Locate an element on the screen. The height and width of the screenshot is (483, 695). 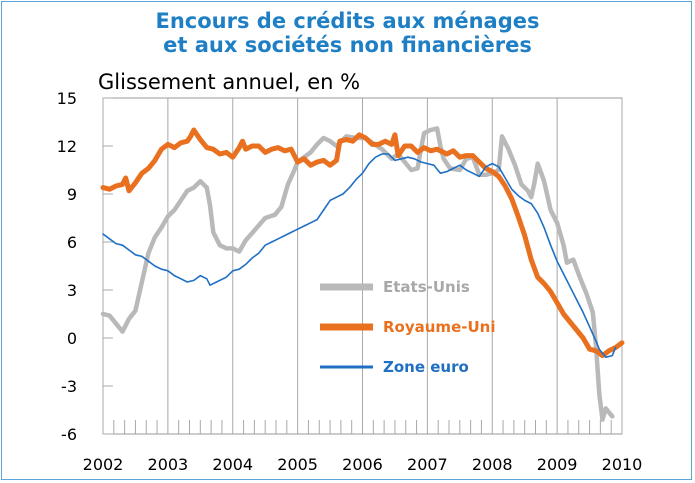
x-tick-label-2004: 2004 is located at coordinates (232, 464).